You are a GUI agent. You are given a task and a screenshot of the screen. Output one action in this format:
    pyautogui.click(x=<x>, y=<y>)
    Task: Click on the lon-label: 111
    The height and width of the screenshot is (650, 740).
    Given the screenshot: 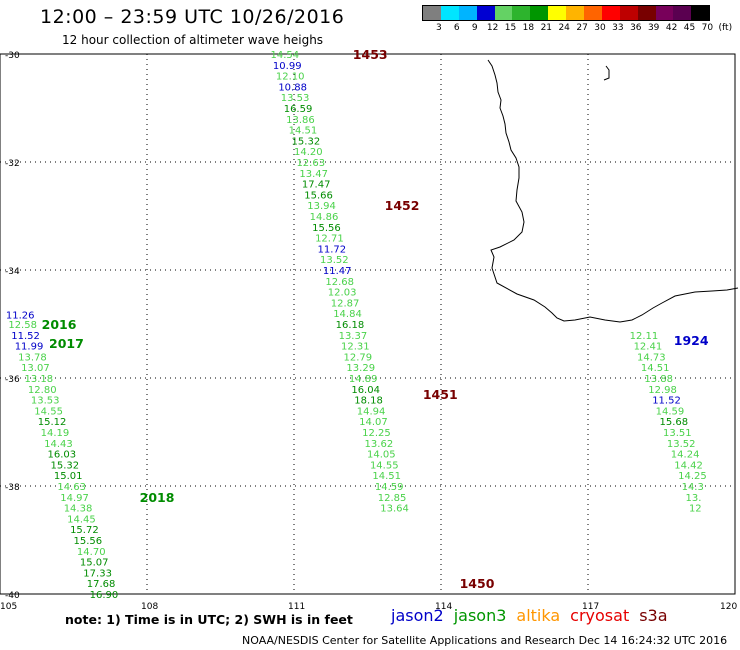 What is the action you would take?
    pyautogui.click(x=296, y=607)
    